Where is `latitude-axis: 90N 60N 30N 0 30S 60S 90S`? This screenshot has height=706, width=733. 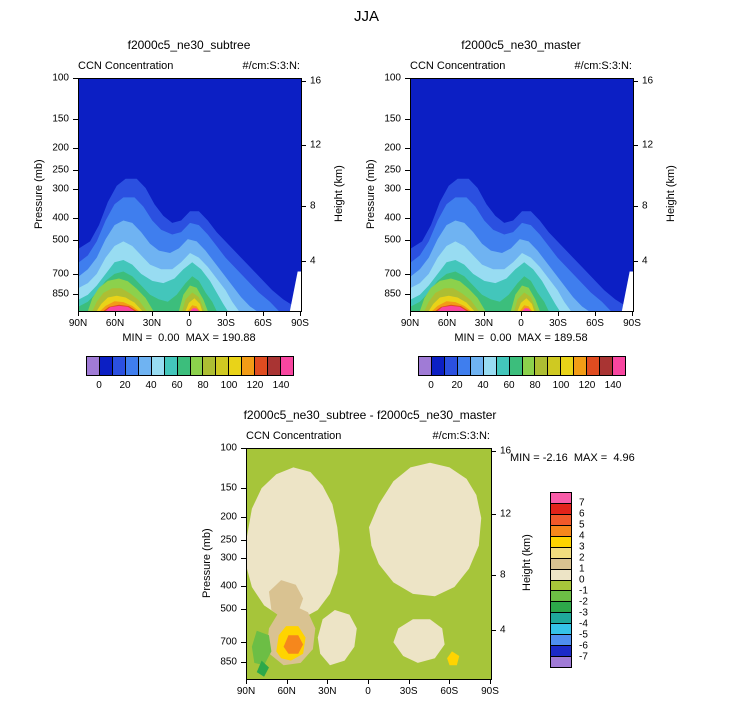
latitude-axis: 90N 60N 30N 0 30S 60S 90S is located at coordinates (189, 320).